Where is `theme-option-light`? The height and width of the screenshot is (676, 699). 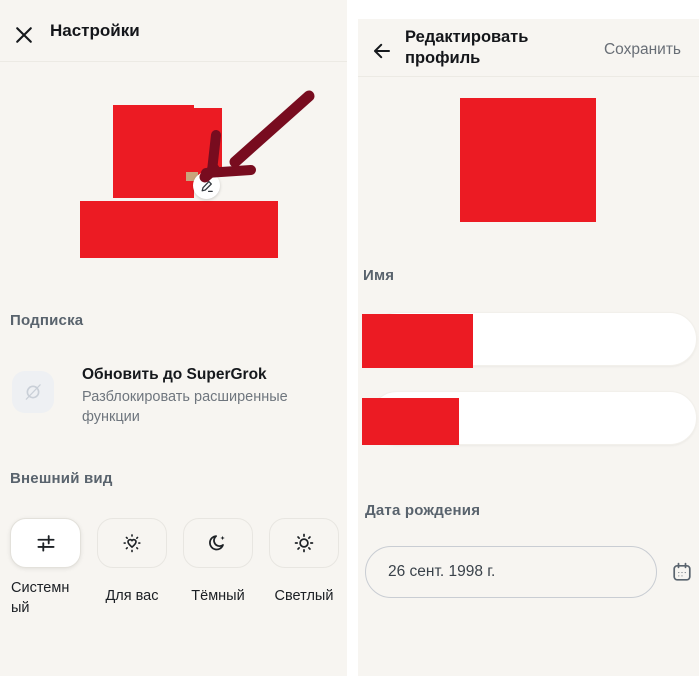 theme-option-light is located at coordinates (304, 543).